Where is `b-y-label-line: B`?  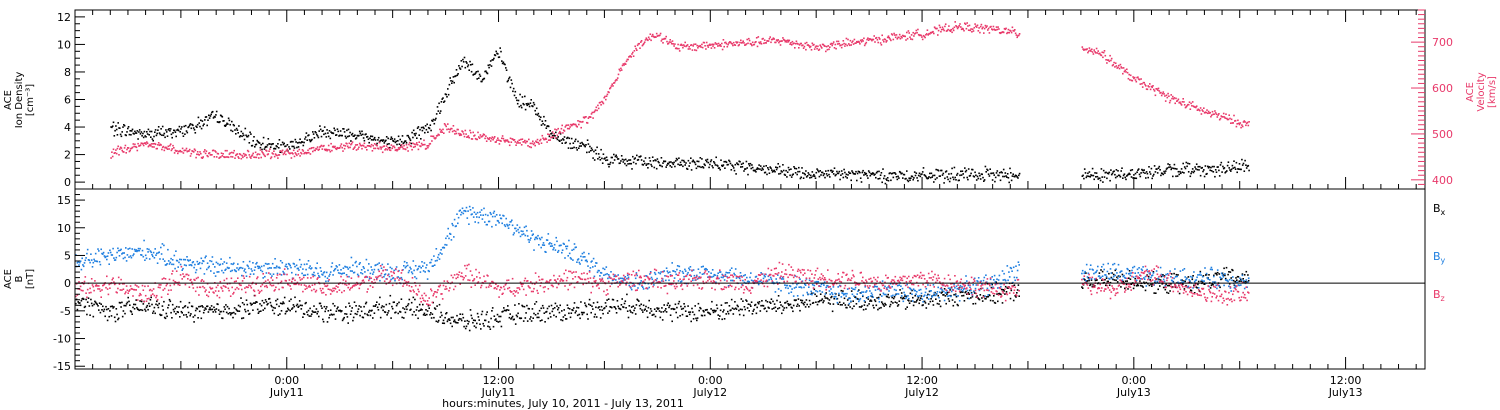 b-y-label-line: B is located at coordinates (19, 278).